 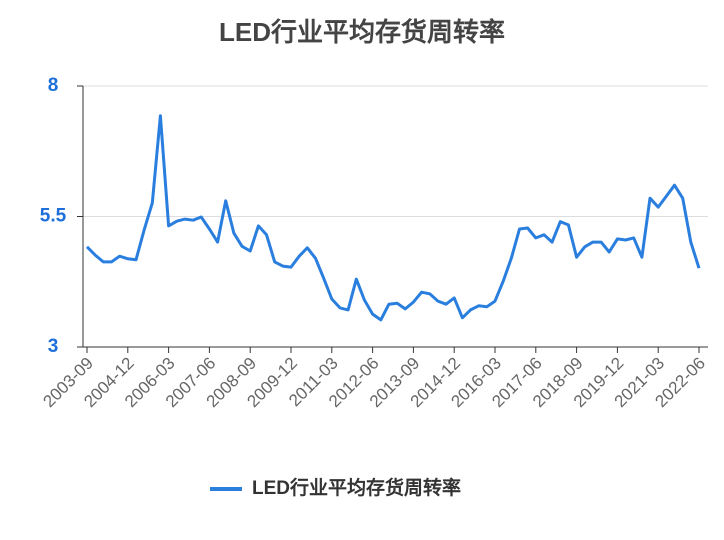 What do you see at coordinates (53, 216) in the screenshot?
I see `y-tick-label: 5.5` at bounding box center [53, 216].